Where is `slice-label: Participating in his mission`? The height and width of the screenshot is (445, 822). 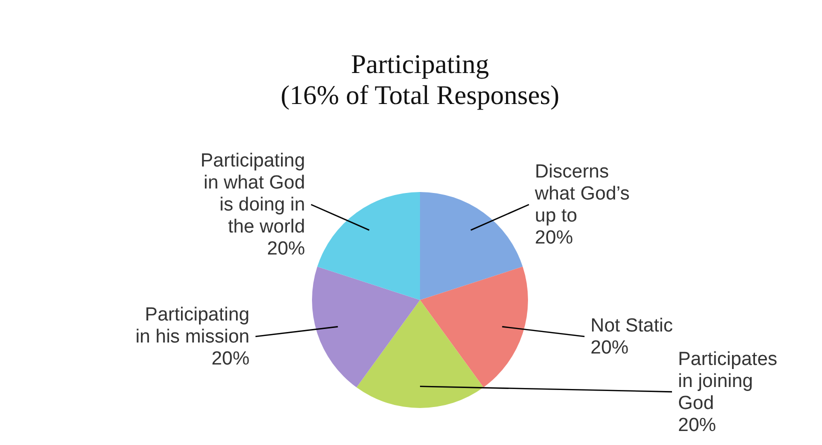
slice-label: Participating in his mission is located at coordinates (192, 326).